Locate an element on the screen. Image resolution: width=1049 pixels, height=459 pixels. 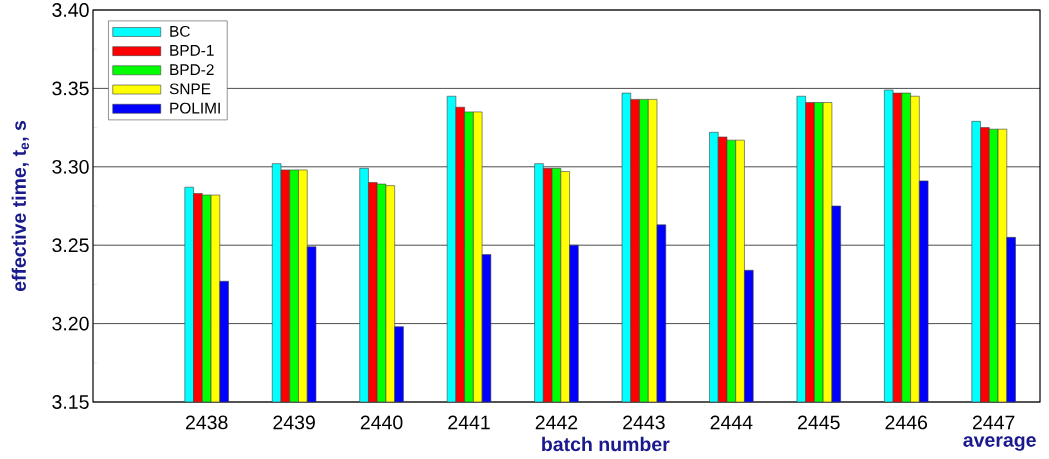
x-tick-label: 2445 is located at coordinates (819, 422).